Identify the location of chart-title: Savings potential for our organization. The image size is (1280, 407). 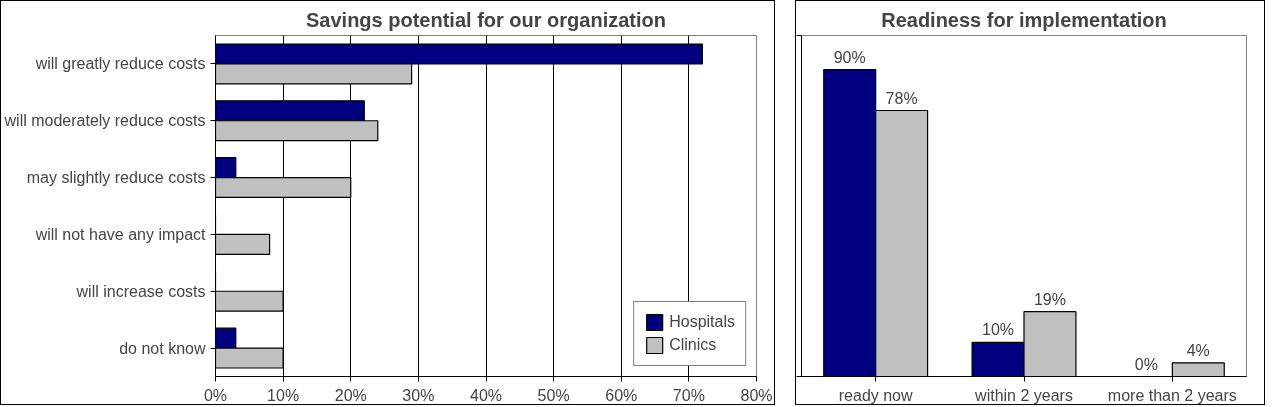
(486, 19).